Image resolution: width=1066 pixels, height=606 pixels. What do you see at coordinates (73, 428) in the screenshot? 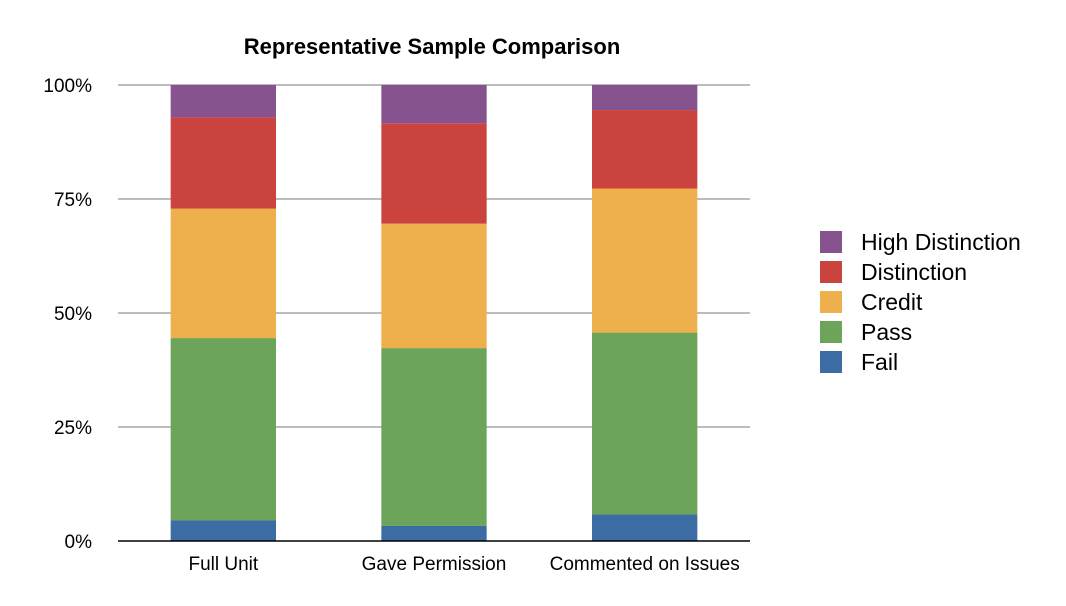
I see `y-tick-label: 25%` at bounding box center [73, 428].